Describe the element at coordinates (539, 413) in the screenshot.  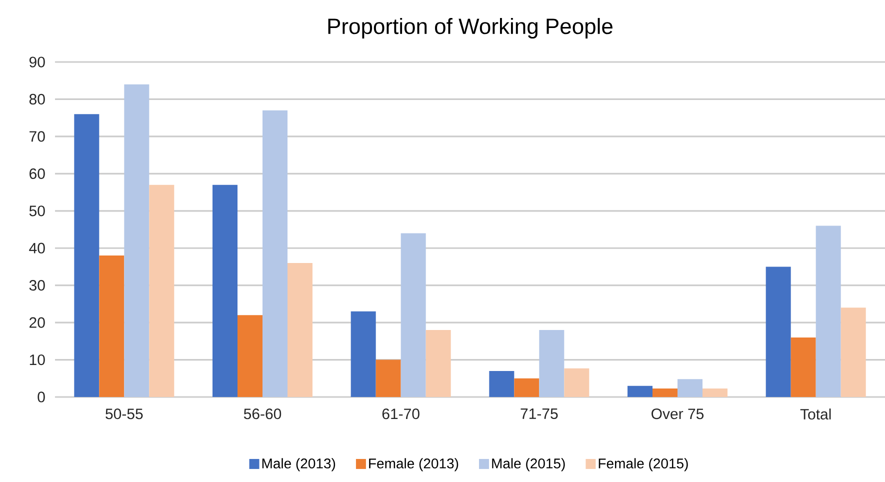
I see `x-tick-label: 71-75` at that location.